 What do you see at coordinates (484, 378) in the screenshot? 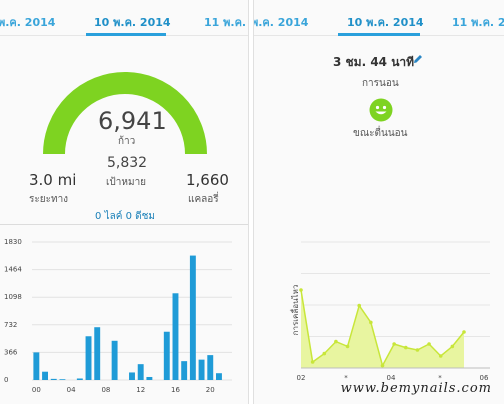
I see `x-tick-label: 06` at bounding box center [484, 378].